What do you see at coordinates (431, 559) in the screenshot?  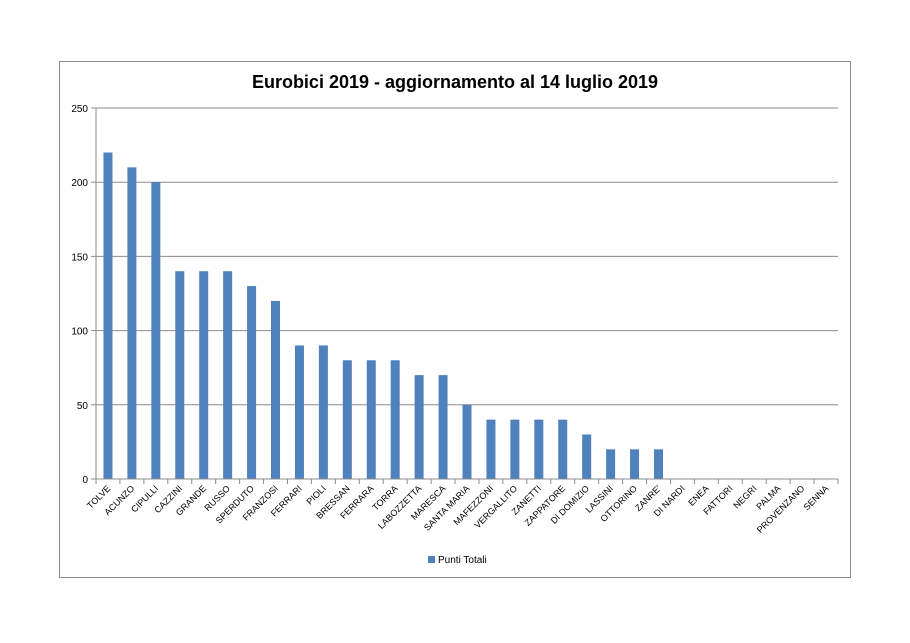 I see `legend-swatch` at bounding box center [431, 559].